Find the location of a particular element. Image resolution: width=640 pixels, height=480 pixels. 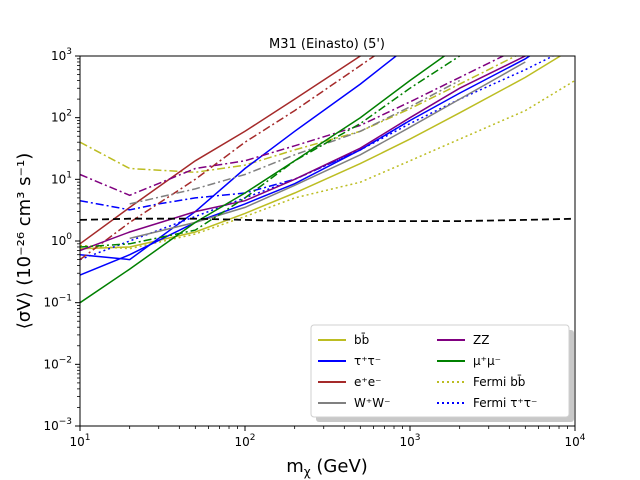

x-tick-label: 10¹ is located at coordinates (79, 441).